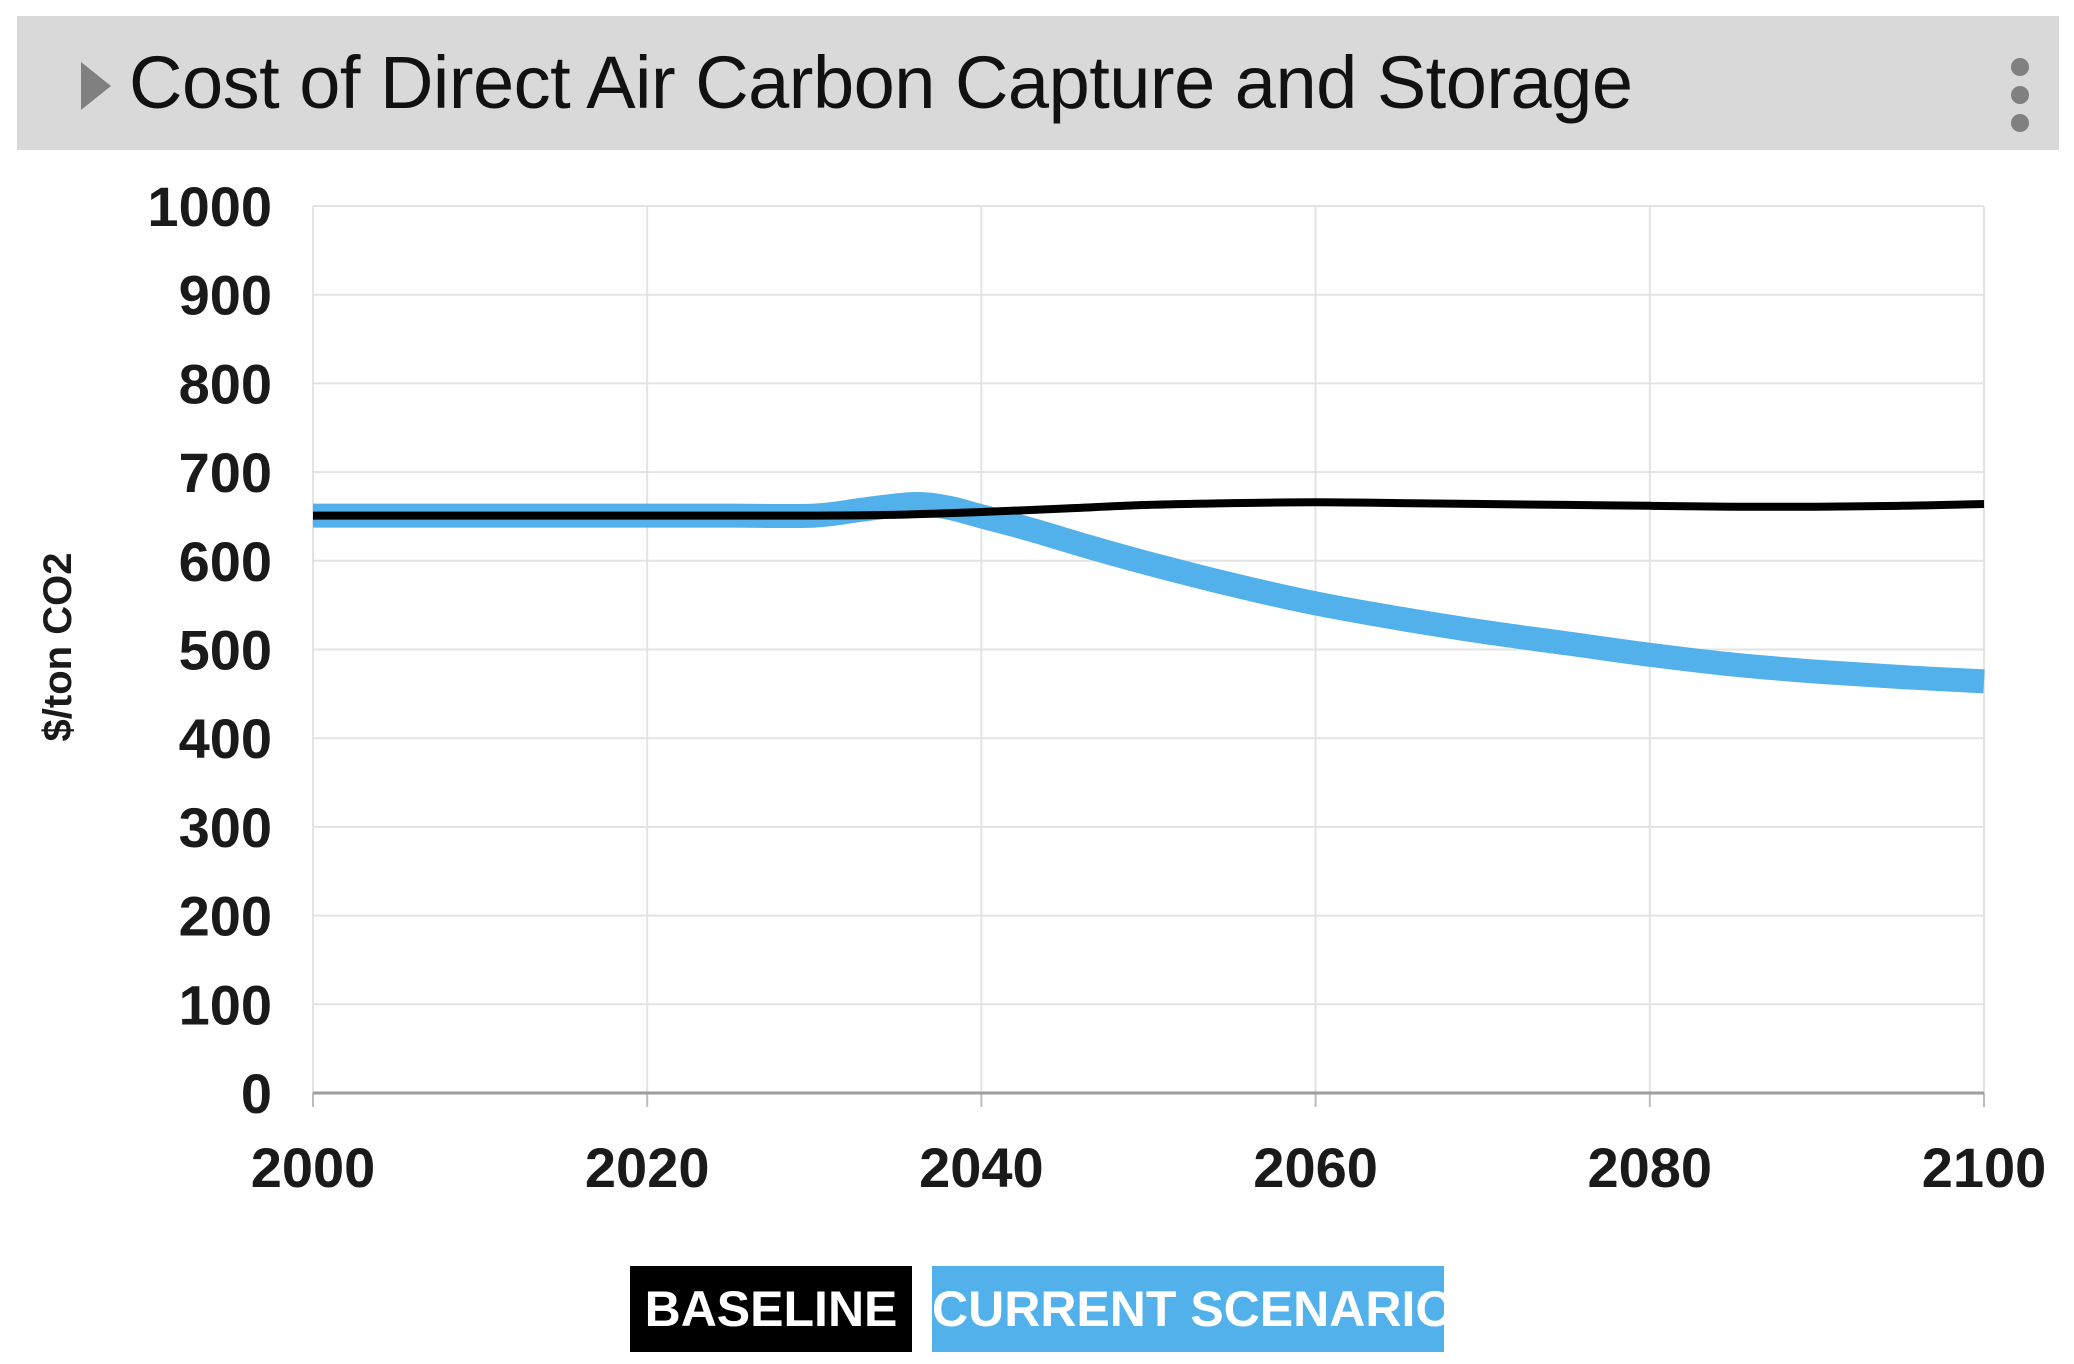 The image size is (2074, 1364). Describe the element at coordinates (647, 1167) in the screenshot. I see `x-tick-label: 2020` at that location.